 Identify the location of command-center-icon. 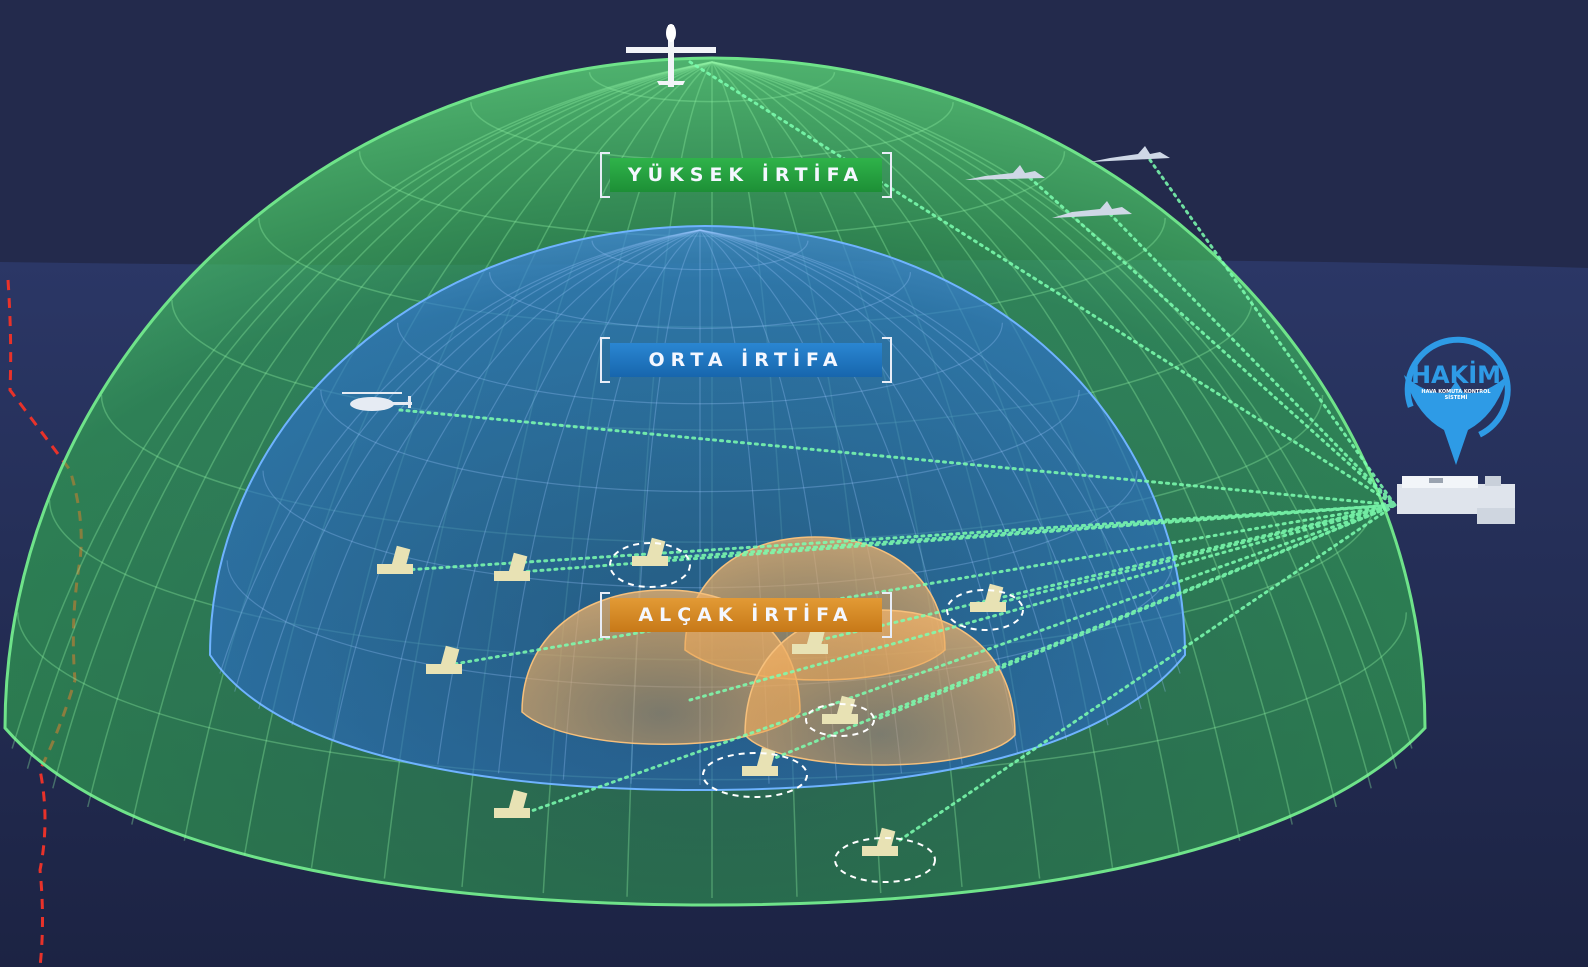
(1456, 500).